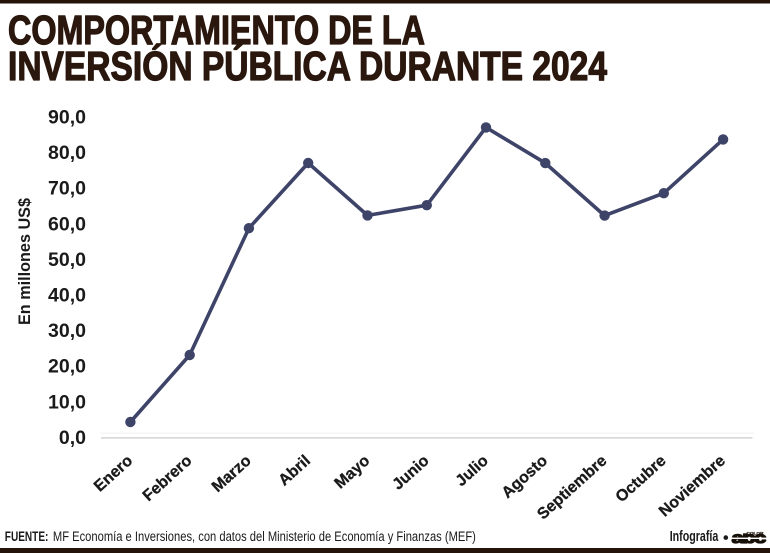 This screenshot has height=553, width=770. Describe the element at coordinates (67, 189) in the screenshot. I see `svg-text: 70,0` at that location.